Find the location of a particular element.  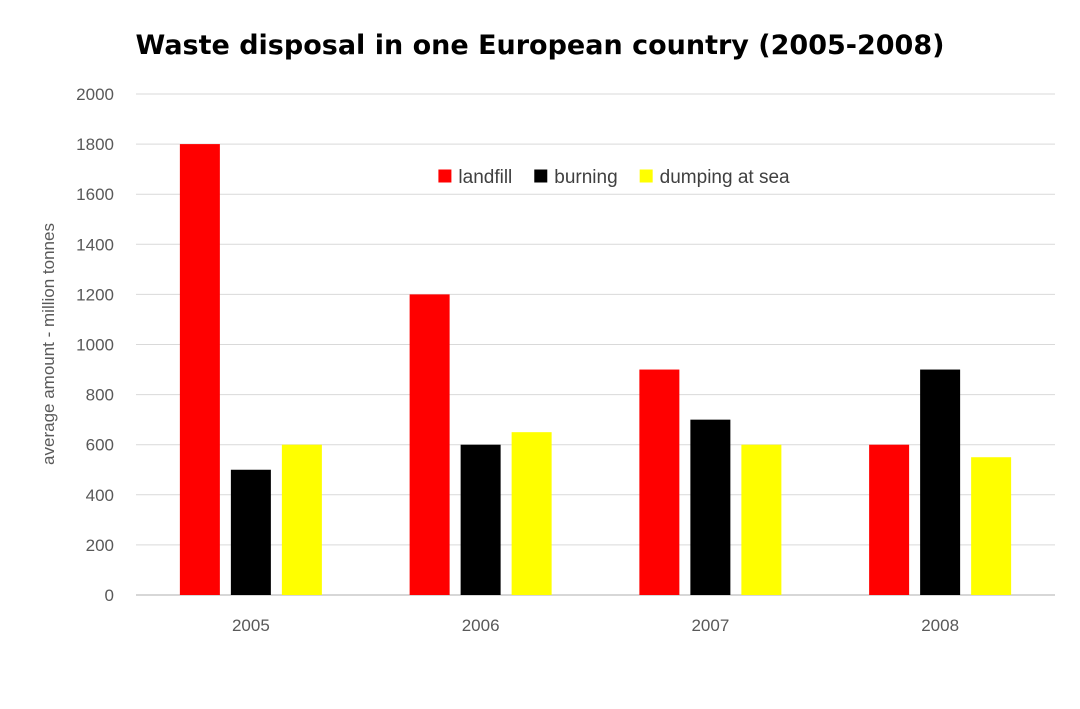

y-tick-label: 0 is located at coordinates (109, 595).